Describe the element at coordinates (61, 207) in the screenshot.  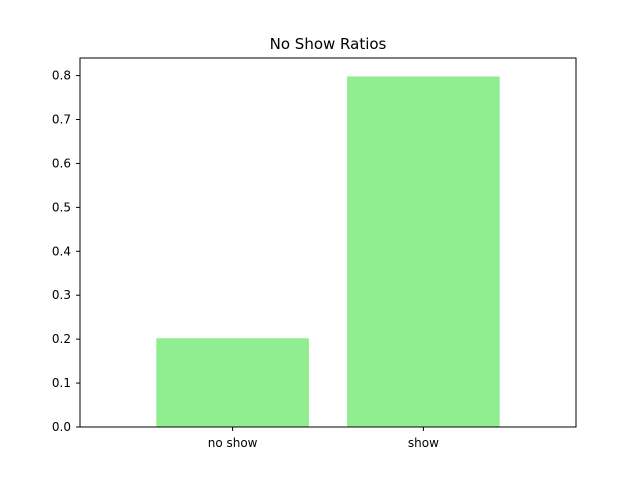
I see `y-tick-label: 0.5` at that location.